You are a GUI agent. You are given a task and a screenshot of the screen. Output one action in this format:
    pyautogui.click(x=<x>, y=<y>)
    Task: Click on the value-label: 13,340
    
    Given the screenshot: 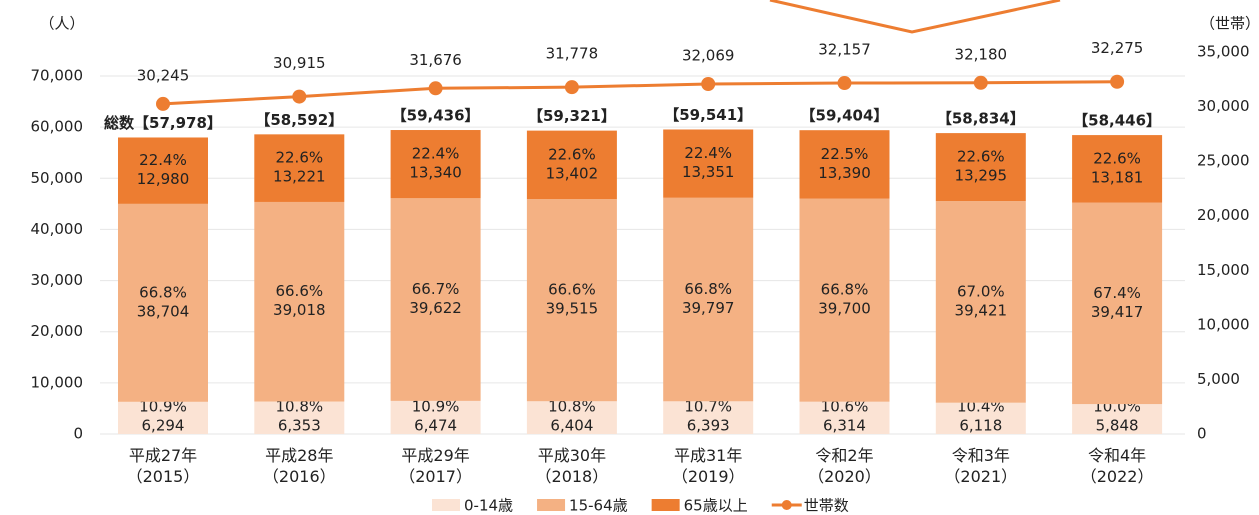 What is the action you would take?
    pyautogui.click(x=435, y=173)
    